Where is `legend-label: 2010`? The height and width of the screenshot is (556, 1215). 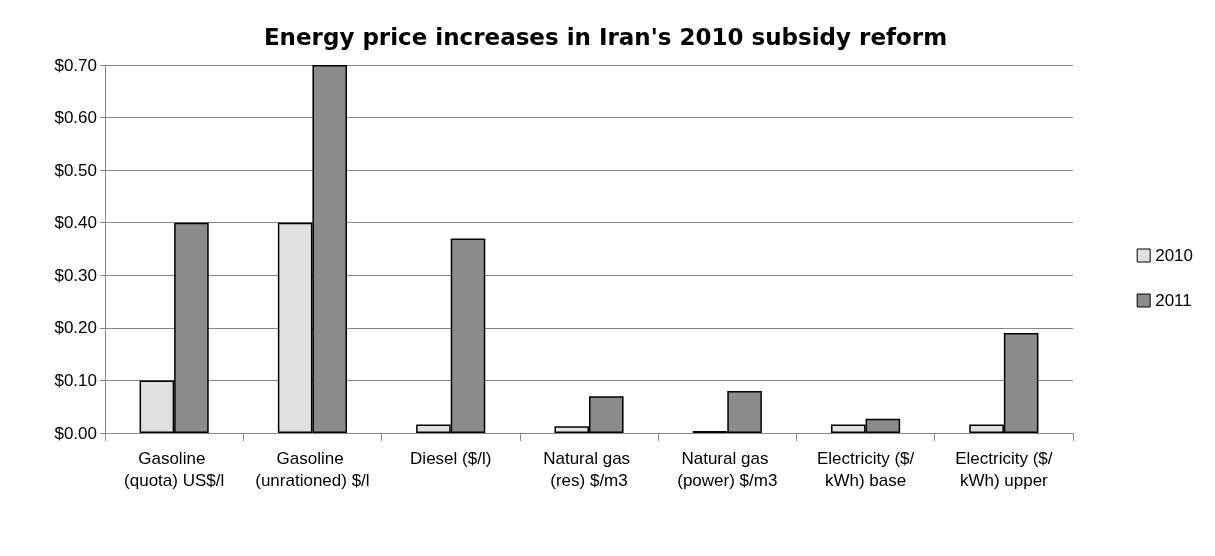 legend-label: 2010 is located at coordinates (1174, 255).